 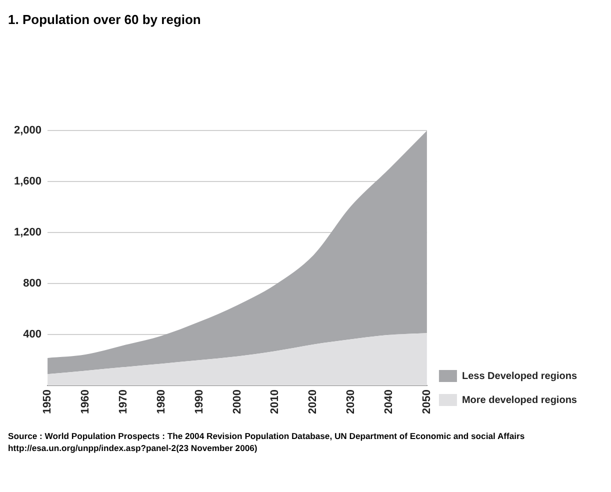 I want to click on y-tick-label: 2,000, so click(x=28, y=130).